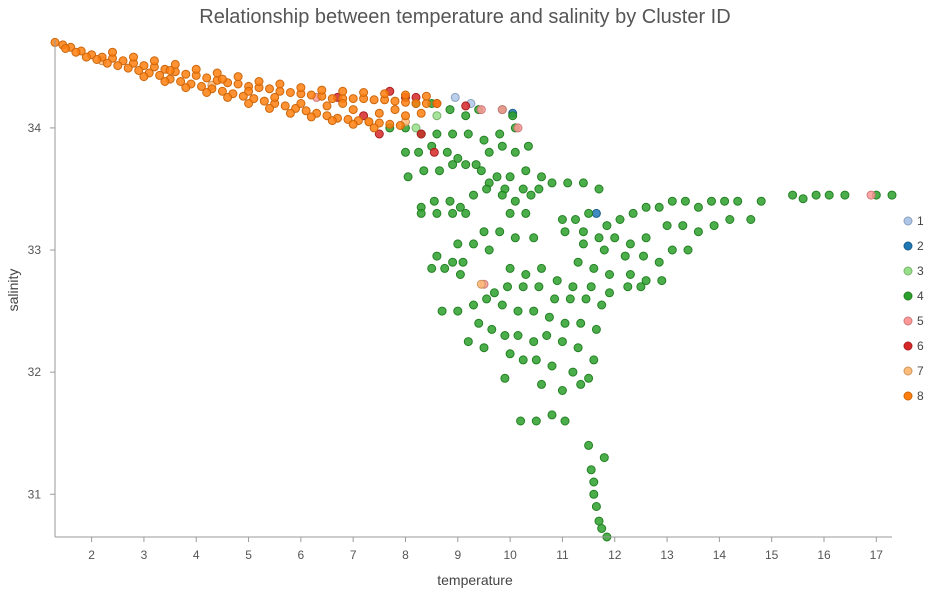  What do you see at coordinates (913, 221) in the screenshot?
I see `legend-item-1: 1` at bounding box center [913, 221].